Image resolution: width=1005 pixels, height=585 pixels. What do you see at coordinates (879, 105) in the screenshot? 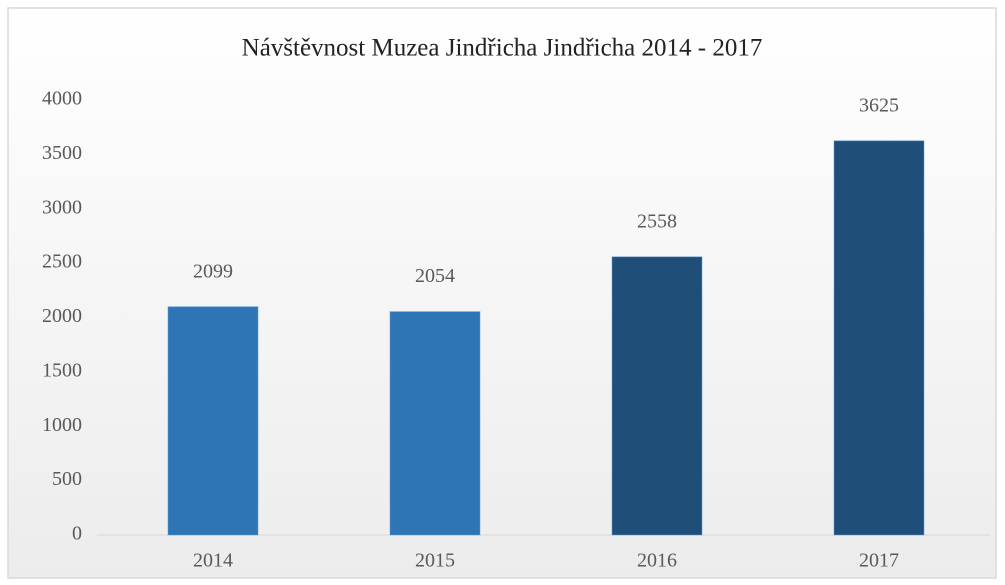
I see `data-label: 3625` at bounding box center [879, 105].